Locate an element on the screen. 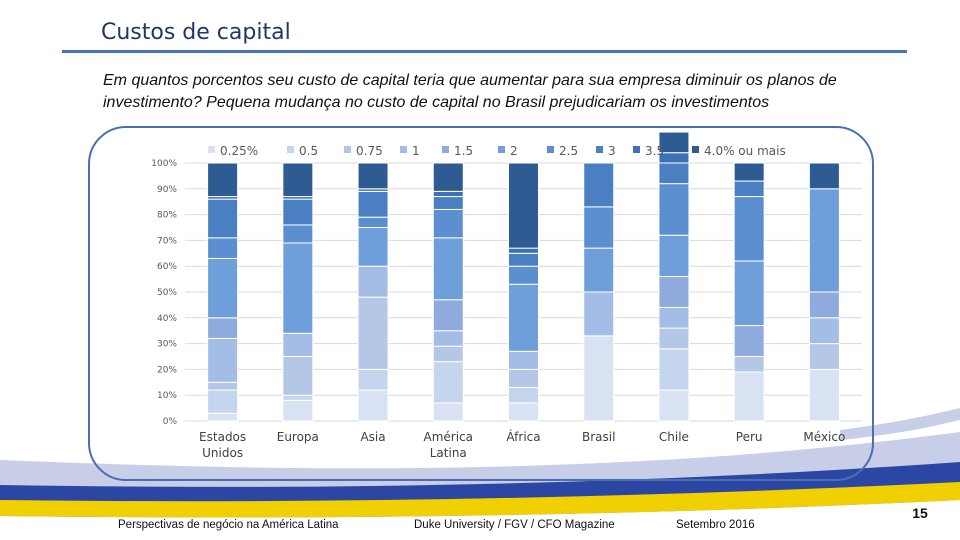 This screenshot has height=540, width=960. legend-label: 2 is located at coordinates (514, 151).